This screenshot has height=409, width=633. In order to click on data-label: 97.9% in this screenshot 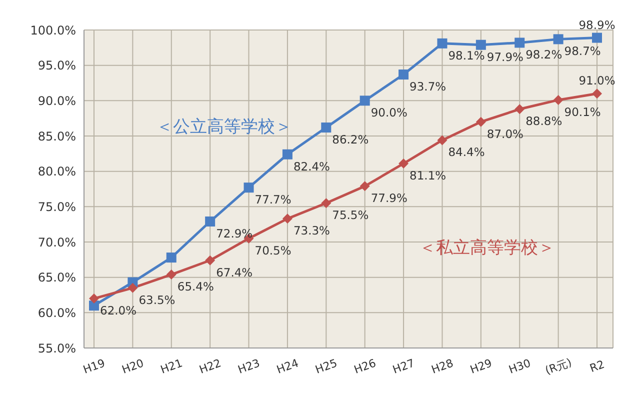, I will do `click(505, 57)`.